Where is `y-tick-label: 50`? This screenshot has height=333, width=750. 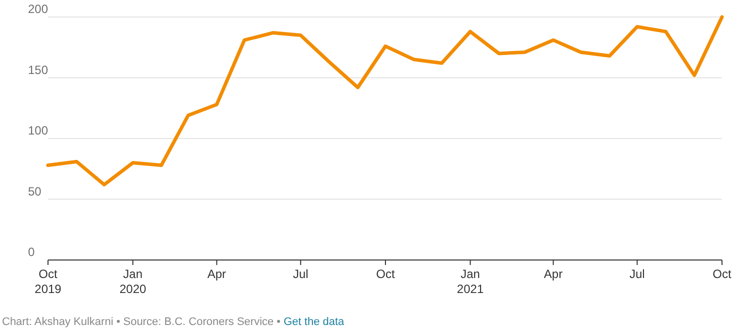 y-tick-label: 50 is located at coordinates (35, 191).